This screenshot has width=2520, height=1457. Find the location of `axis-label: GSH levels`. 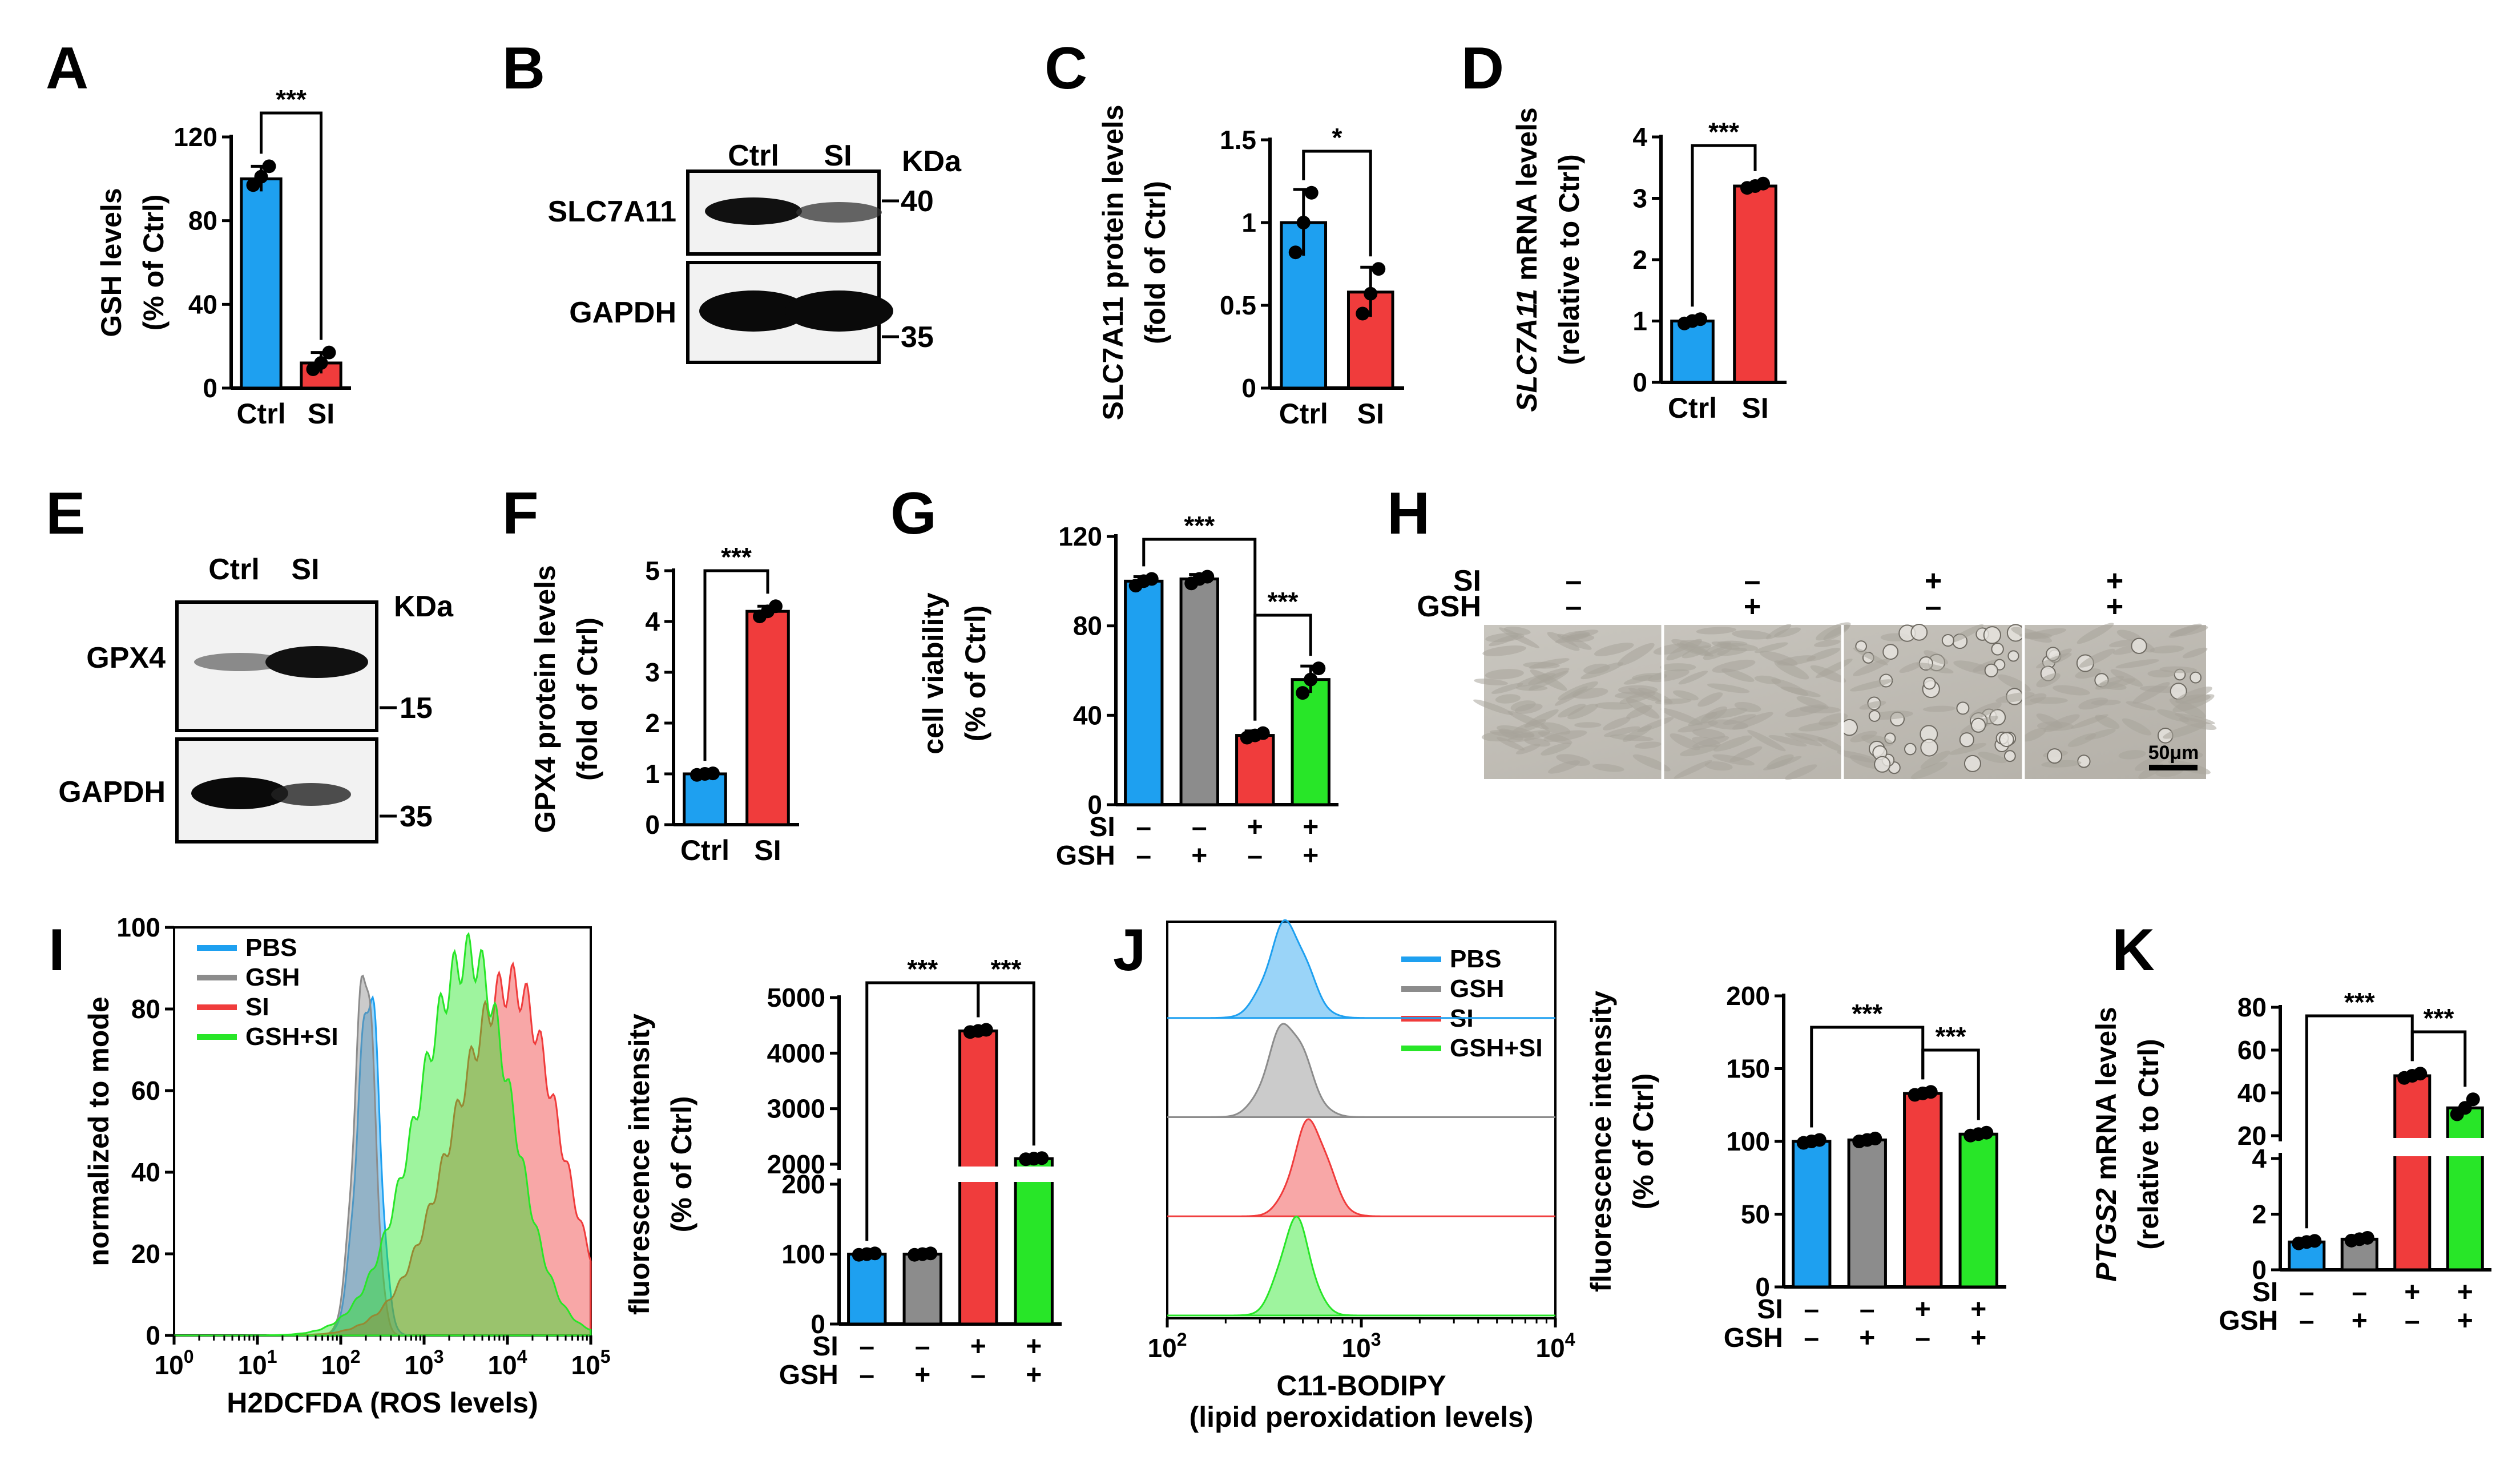

axis-label: GSH levels is located at coordinates (111, 262).